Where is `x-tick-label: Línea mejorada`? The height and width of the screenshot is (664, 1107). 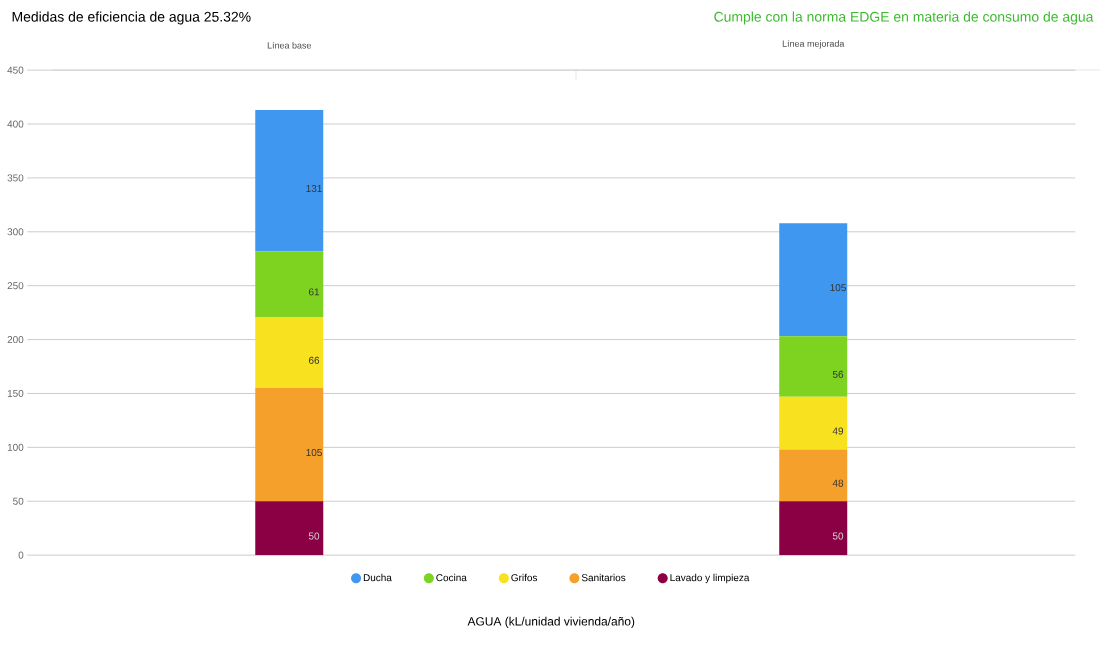 x-tick-label: Línea mejorada is located at coordinates (813, 44).